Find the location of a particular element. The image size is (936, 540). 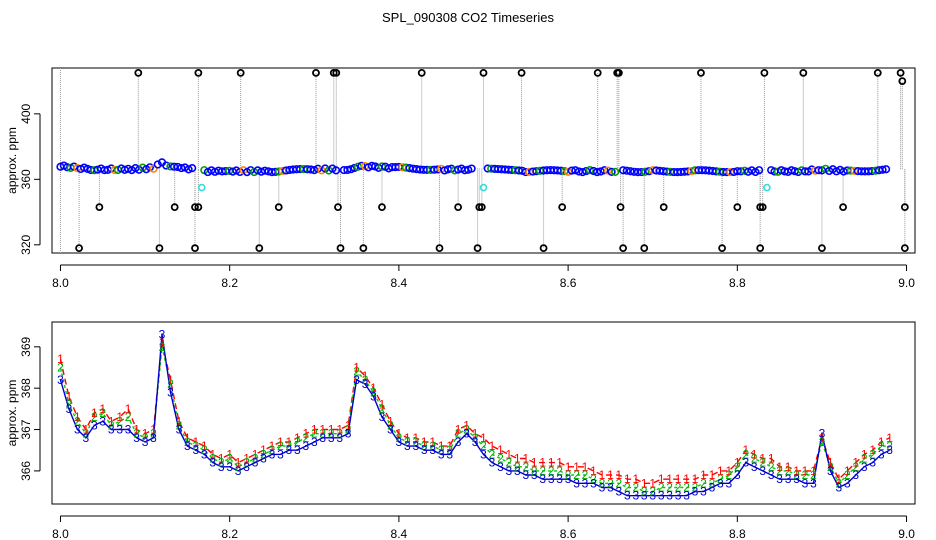

top-y-tick-label: 400 is located at coordinates (26, 114).